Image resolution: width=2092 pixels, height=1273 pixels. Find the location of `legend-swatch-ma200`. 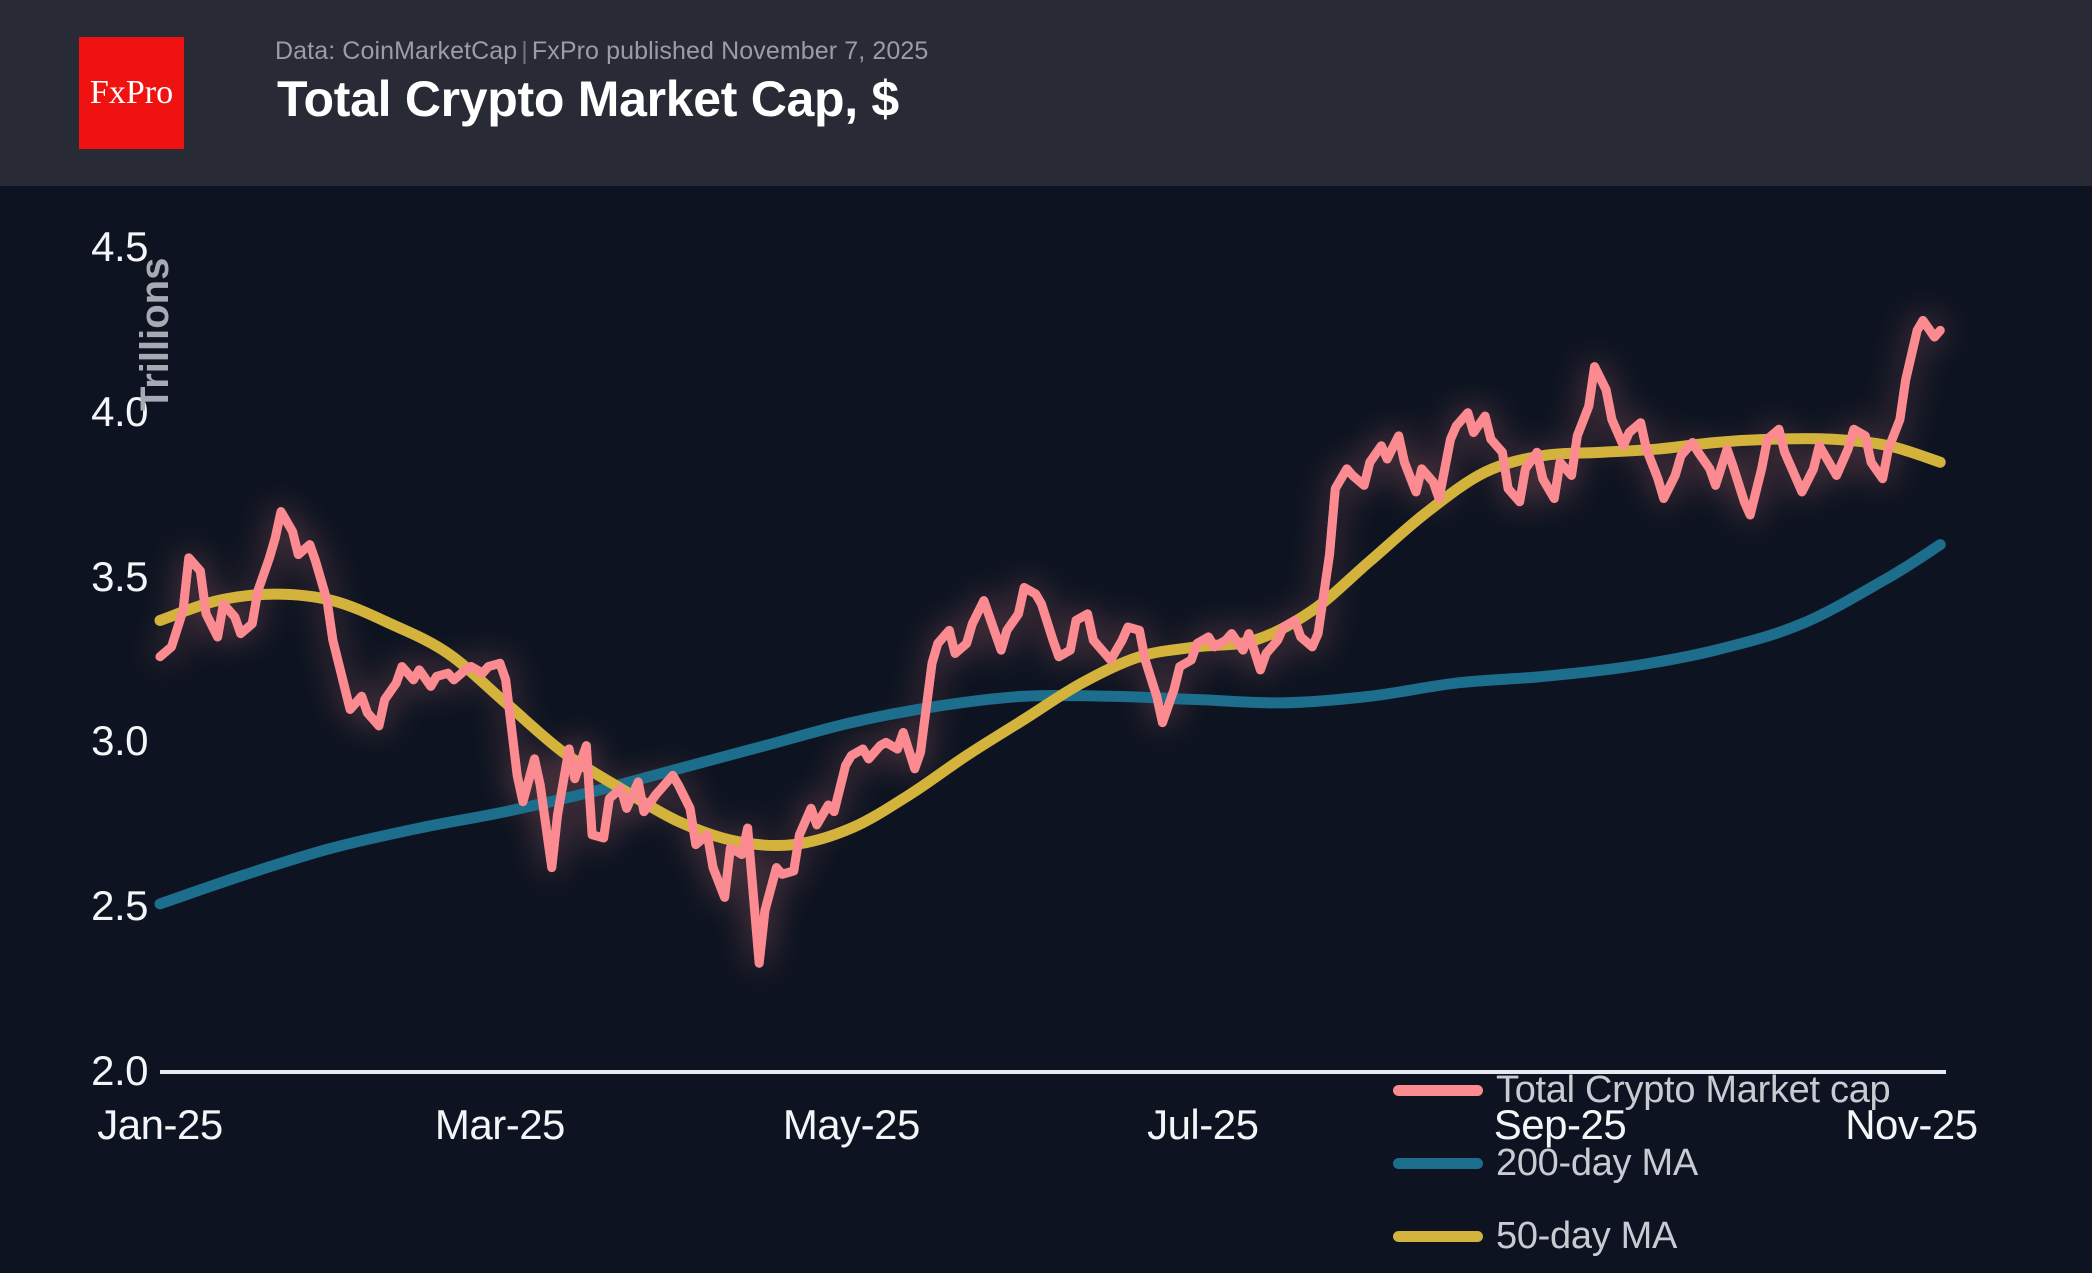

legend-swatch-ma200 is located at coordinates (1438, 1163).